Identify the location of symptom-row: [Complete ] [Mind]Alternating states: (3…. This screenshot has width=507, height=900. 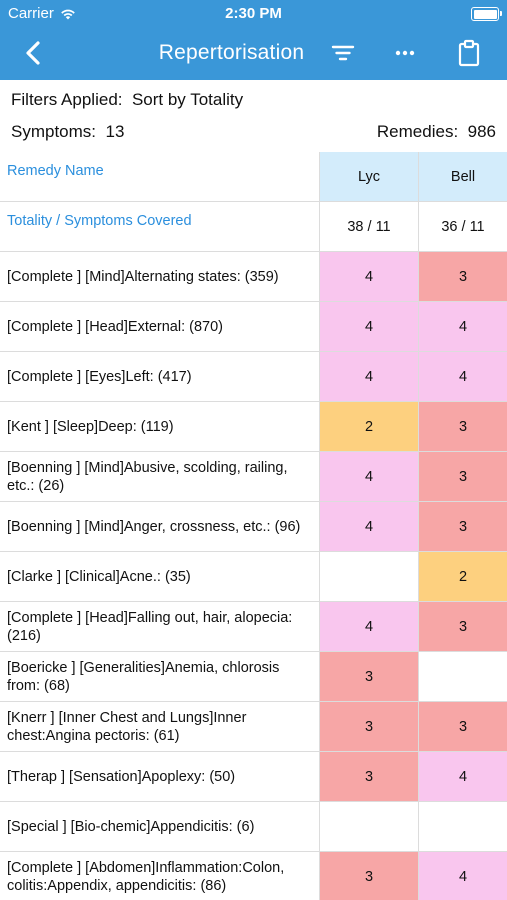
(253, 277).